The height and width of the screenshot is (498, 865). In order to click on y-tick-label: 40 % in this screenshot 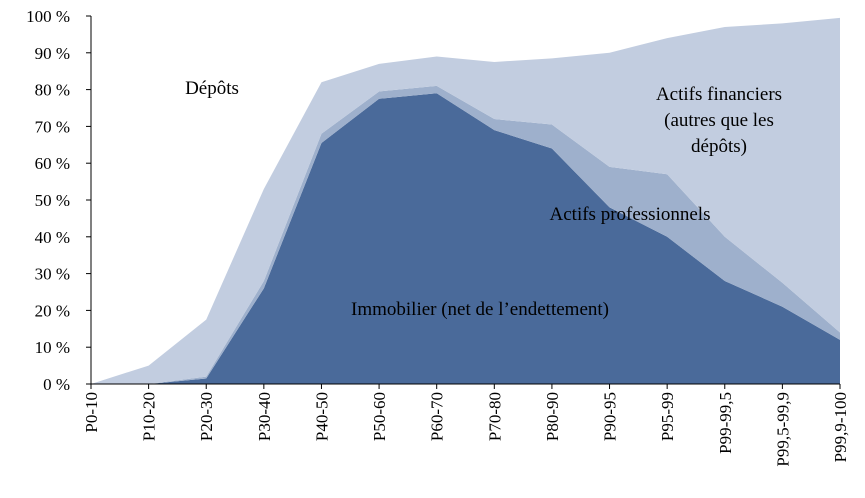, I will do `click(52, 237)`.